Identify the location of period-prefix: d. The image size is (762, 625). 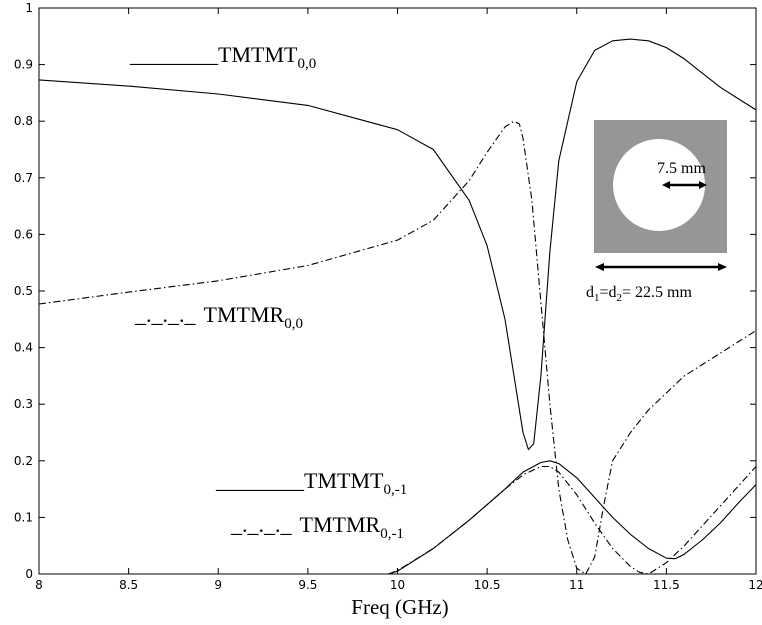
(590, 292).